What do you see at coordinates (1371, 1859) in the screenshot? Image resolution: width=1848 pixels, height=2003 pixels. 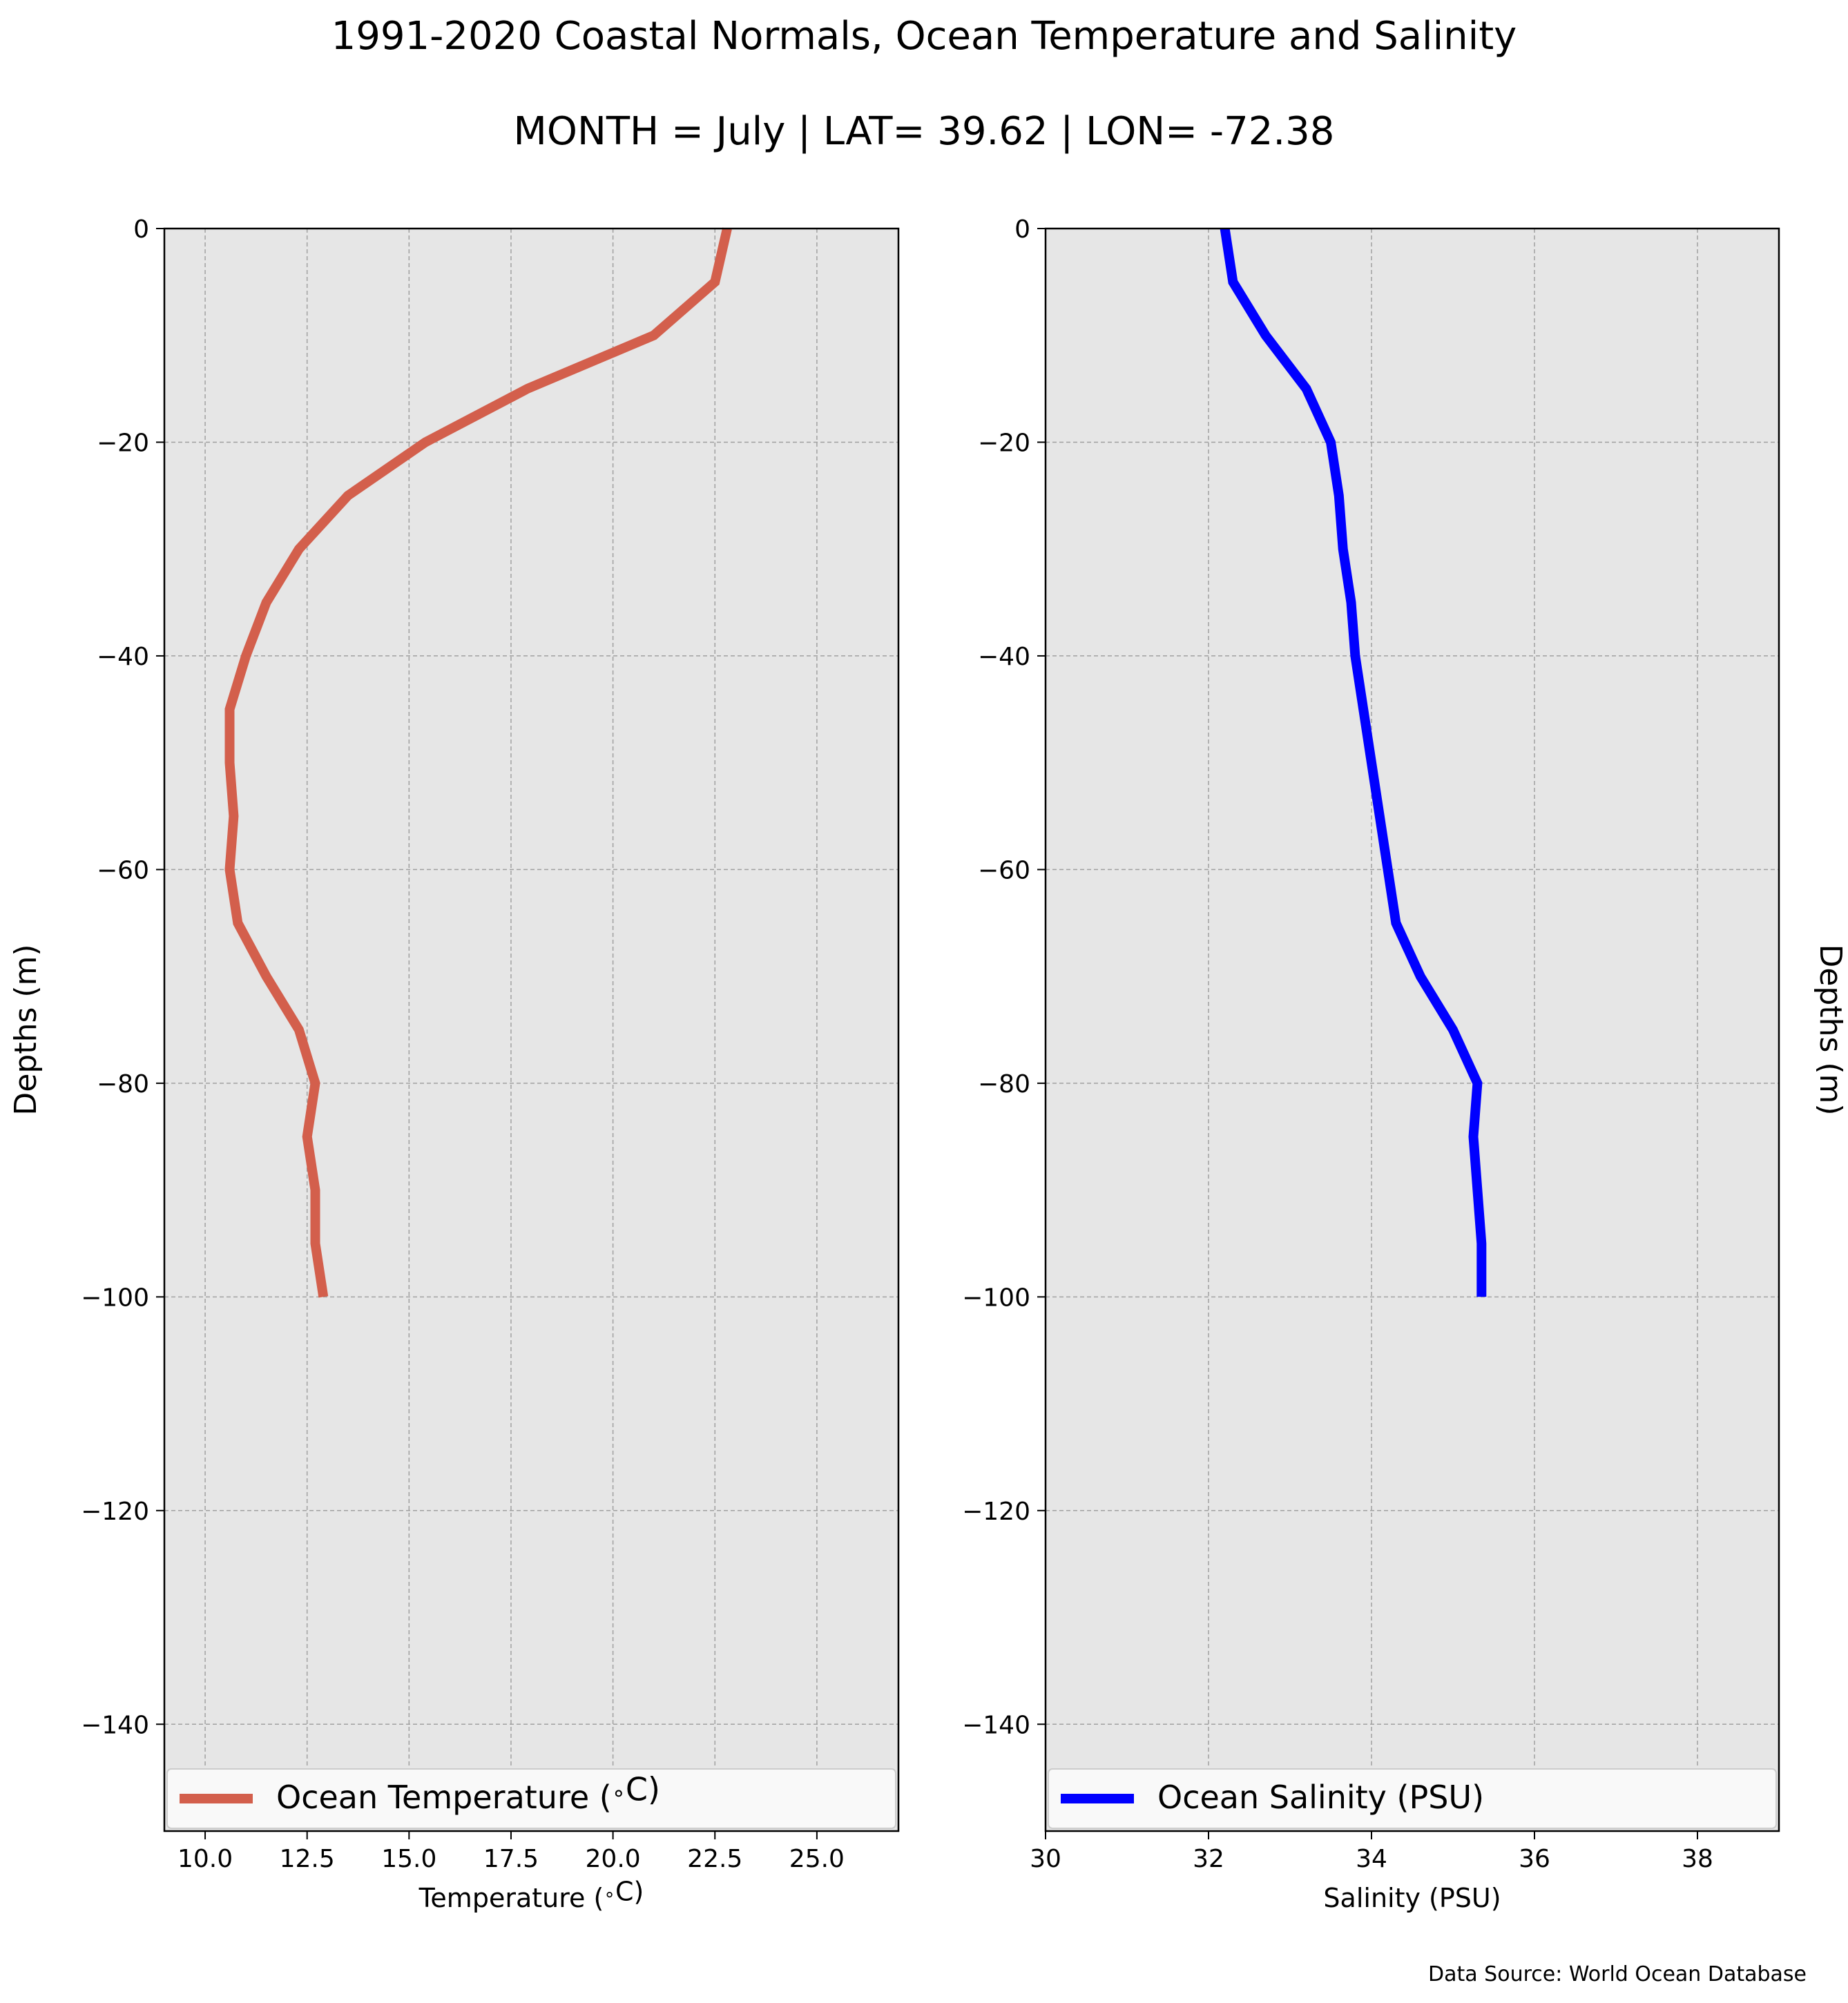 I see `x-tick-label: 34` at bounding box center [1371, 1859].